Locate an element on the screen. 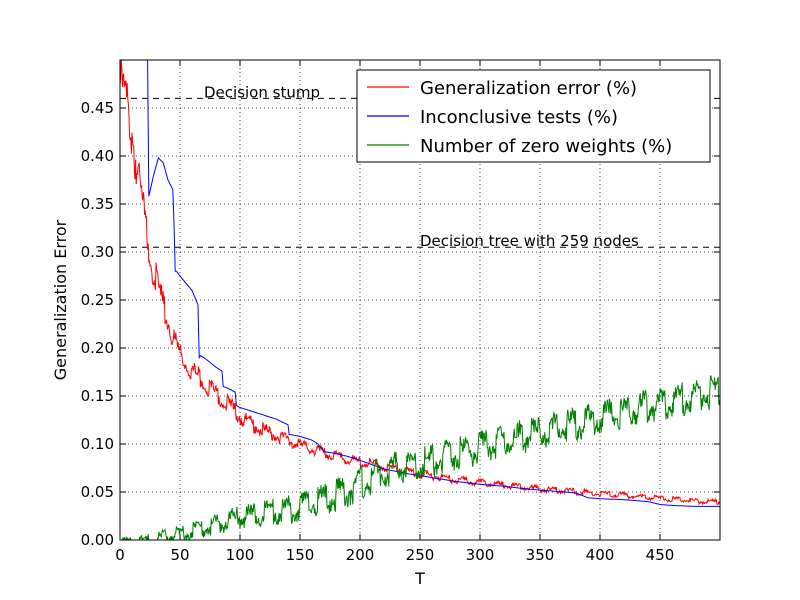 The image size is (800, 600). legend-label: Inconclusive tests (%) is located at coordinates (519, 117).